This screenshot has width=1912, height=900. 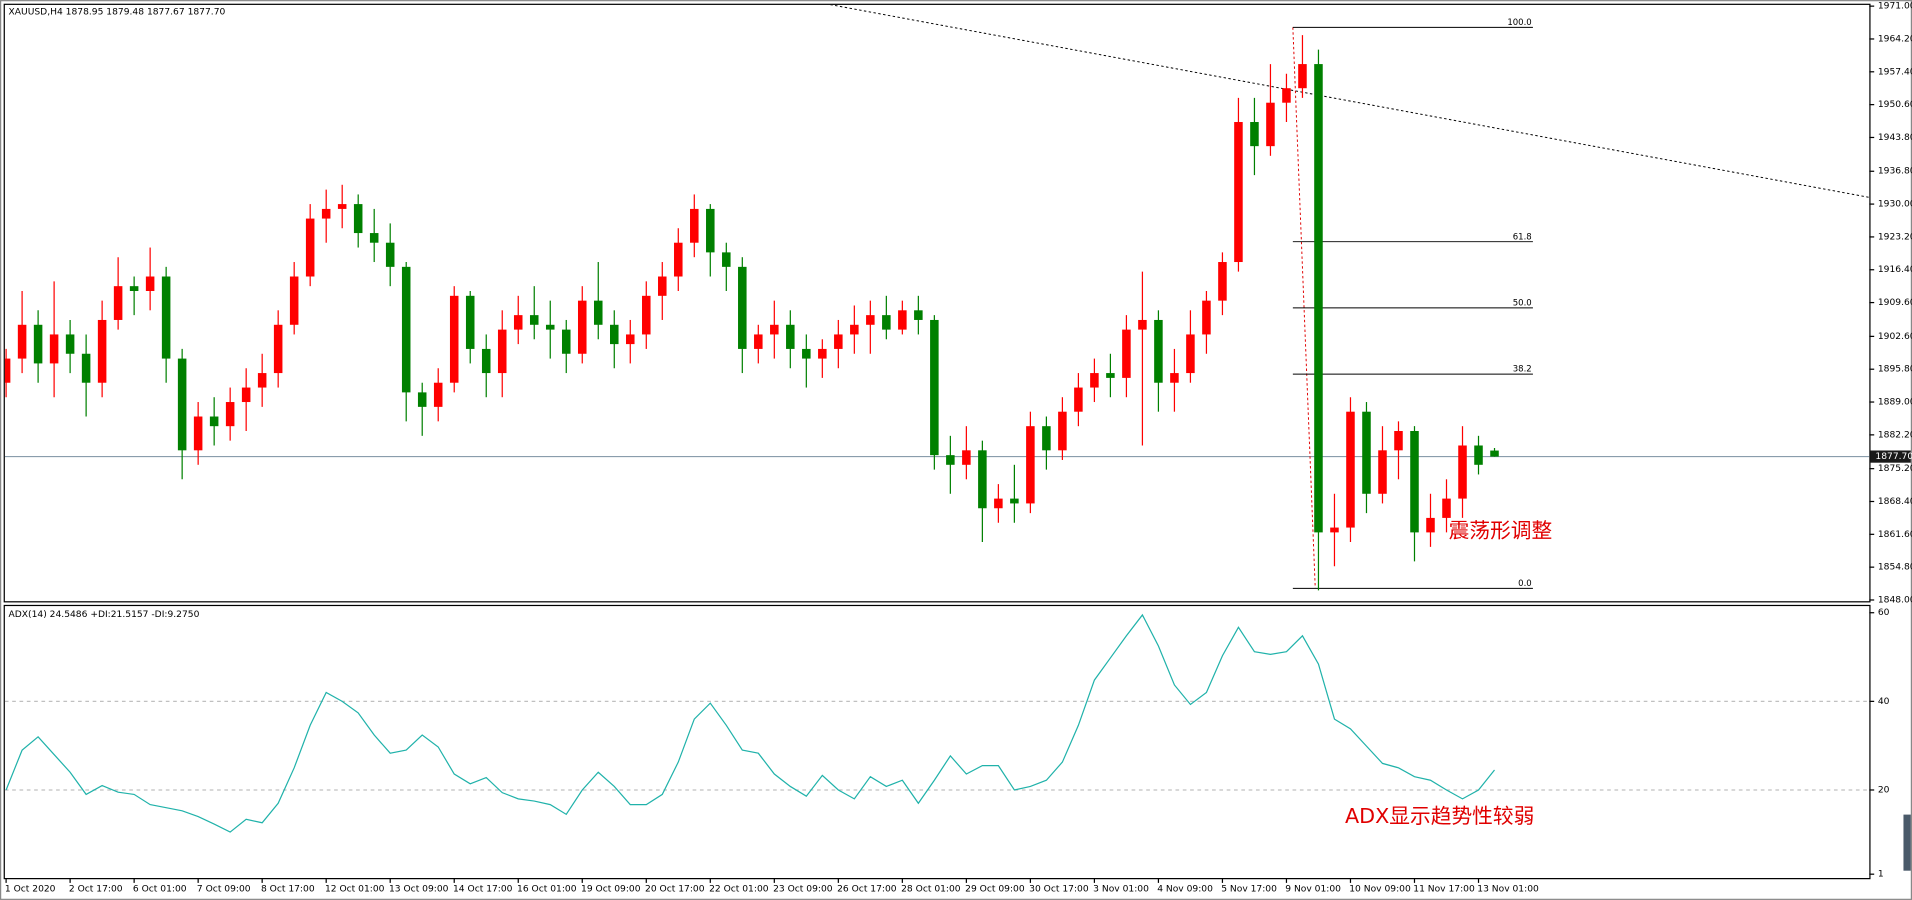 What do you see at coordinates (995, 889) in the screenshot?
I see `x-tick-label: 29 Oct 09:00` at bounding box center [995, 889].